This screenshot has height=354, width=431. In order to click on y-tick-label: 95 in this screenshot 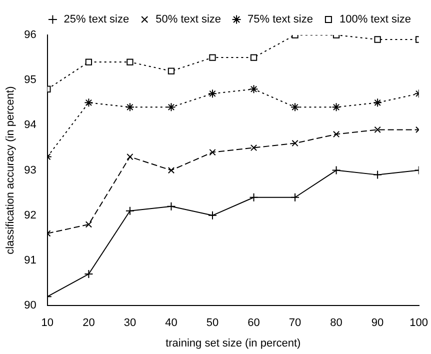, I will do `click(30, 80)`.